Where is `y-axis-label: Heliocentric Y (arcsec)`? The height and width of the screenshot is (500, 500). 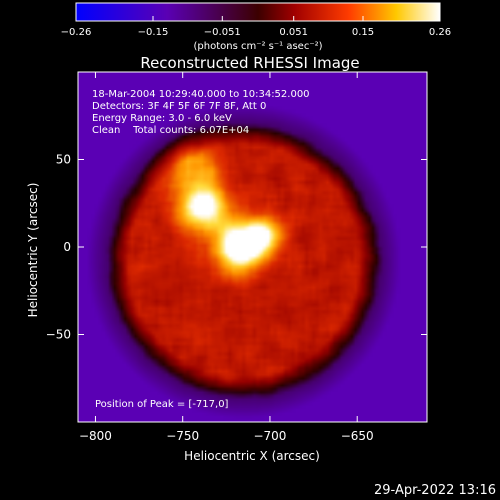
y-axis-label: Heliocentric Y (arcsec) is located at coordinates (33, 250).